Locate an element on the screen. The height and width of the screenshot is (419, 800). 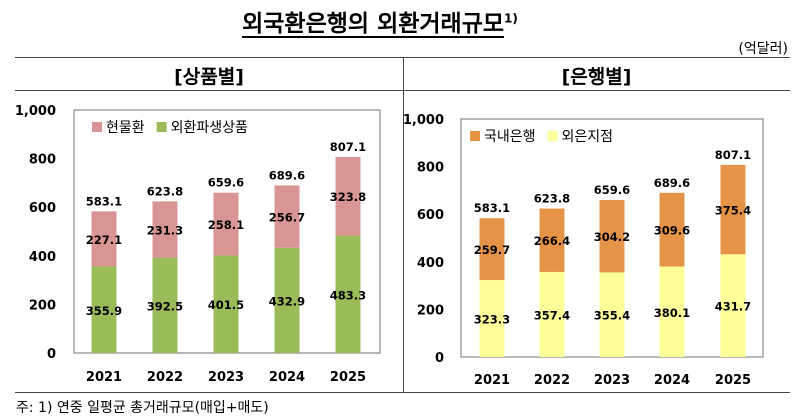
data-label: 483.3 is located at coordinates (348, 295).